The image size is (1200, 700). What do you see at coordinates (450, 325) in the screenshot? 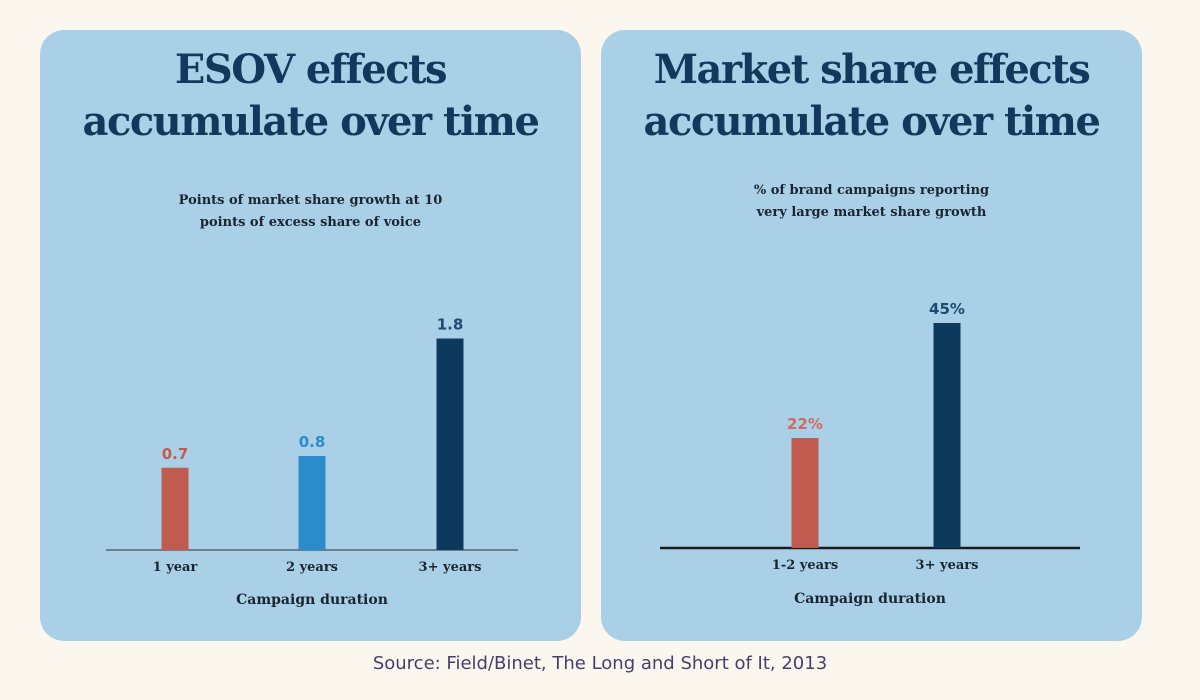
I see `data-label: 1.8` at bounding box center [450, 325].